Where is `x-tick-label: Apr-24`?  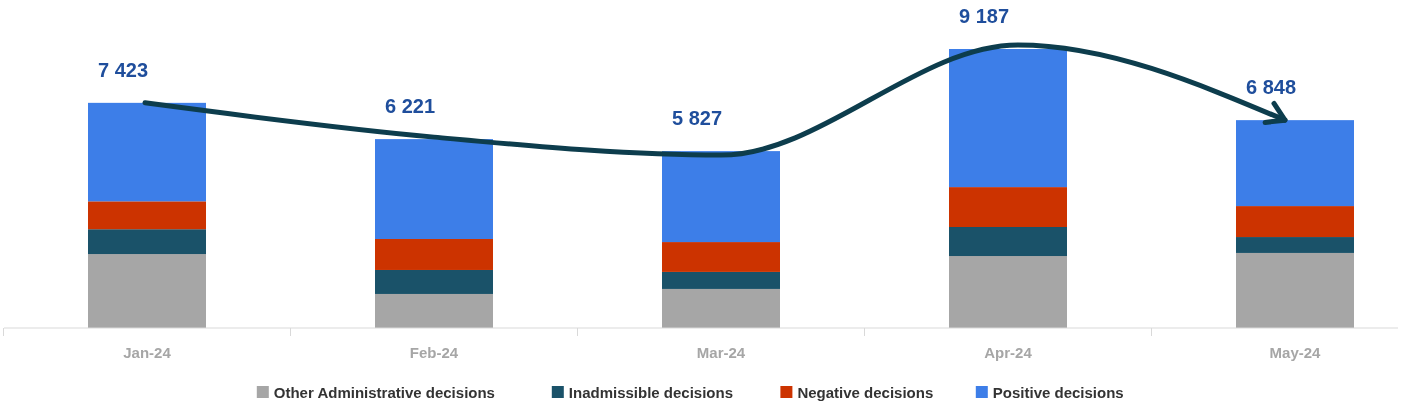 x-tick-label: Apr-24 is located at coordinates (1008, 352).